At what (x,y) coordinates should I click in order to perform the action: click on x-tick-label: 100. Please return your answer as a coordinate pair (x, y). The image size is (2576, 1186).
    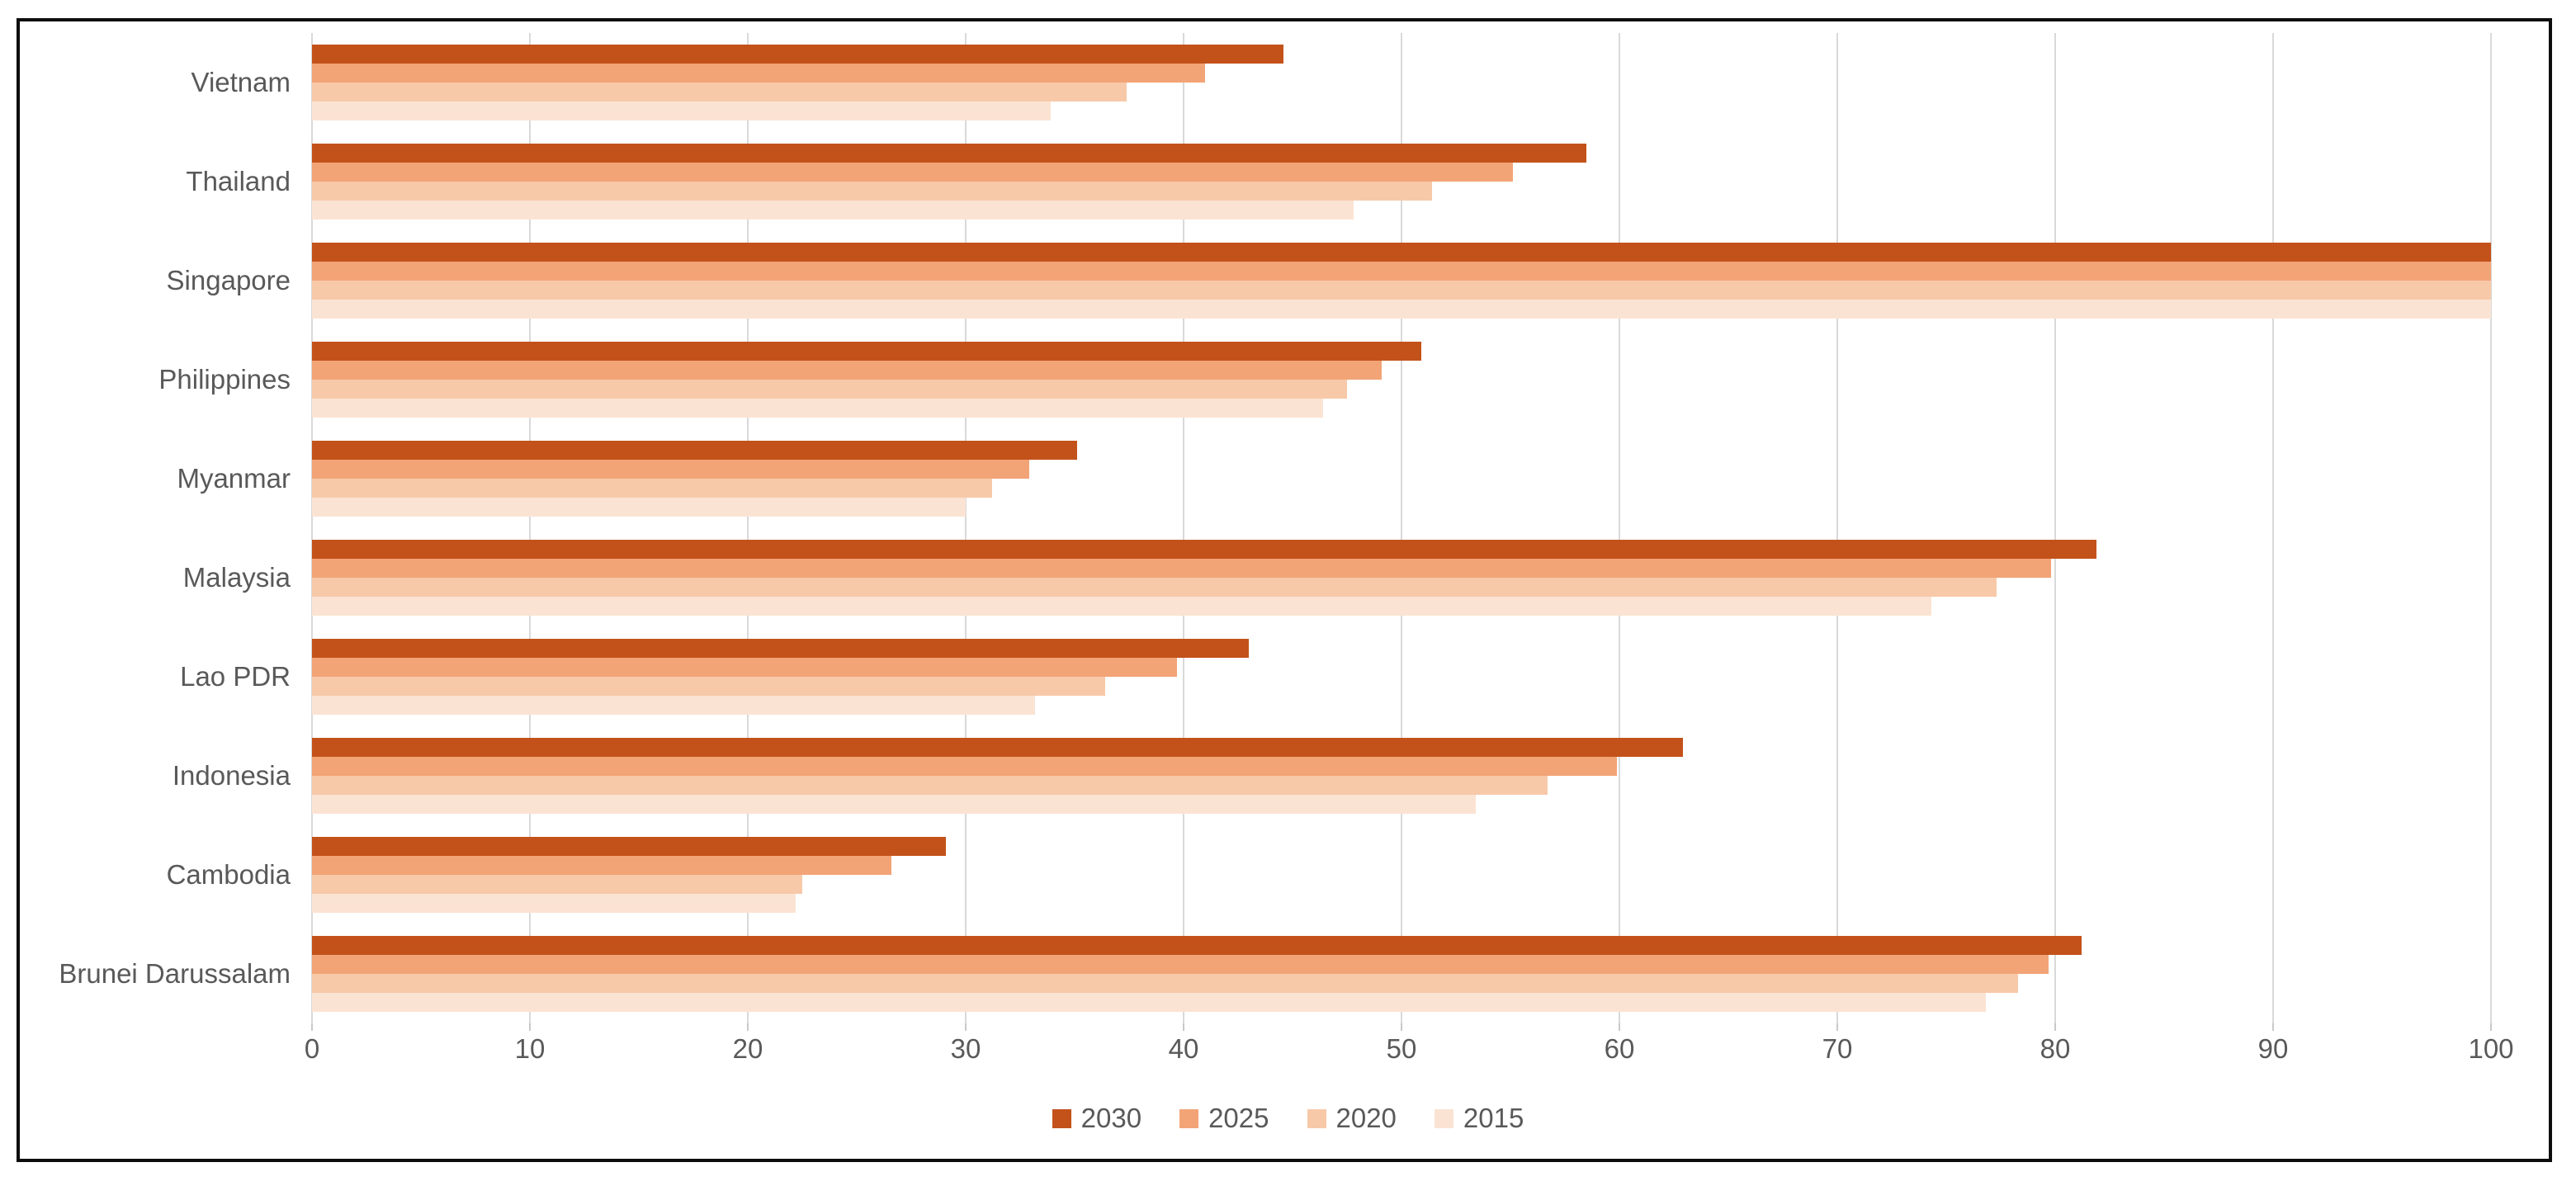
    Looking at the image, I should click on (2491, 1048).